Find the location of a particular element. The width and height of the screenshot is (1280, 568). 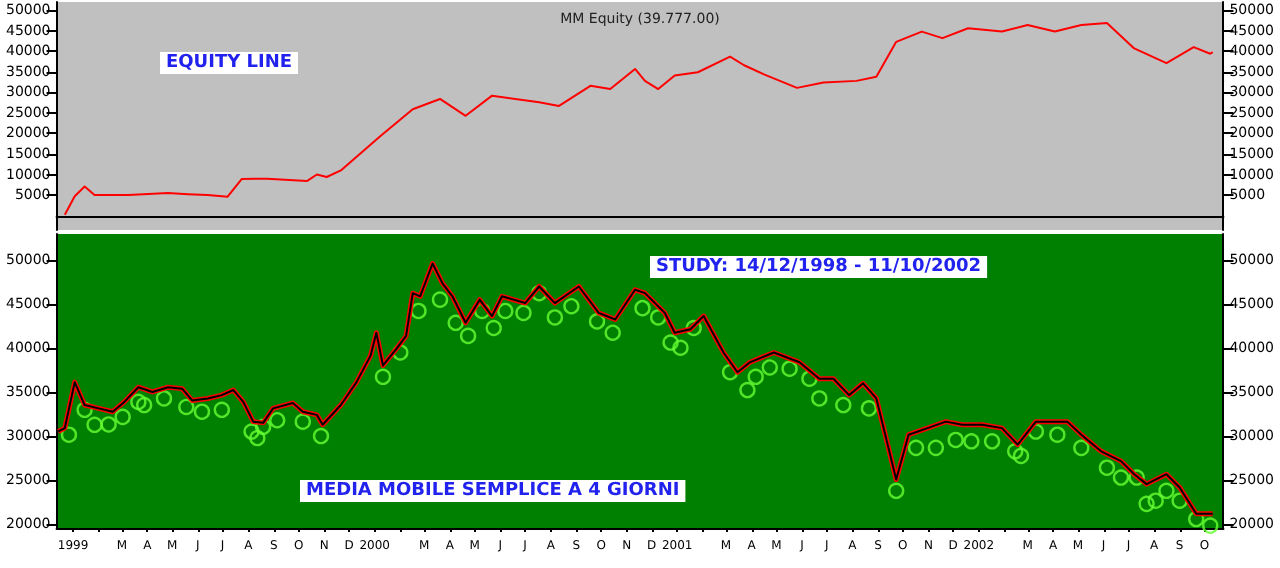

annotation: MEDIA MOBILE SEMPLICE A 4 GIORNI is located at coordinates (493, 491).